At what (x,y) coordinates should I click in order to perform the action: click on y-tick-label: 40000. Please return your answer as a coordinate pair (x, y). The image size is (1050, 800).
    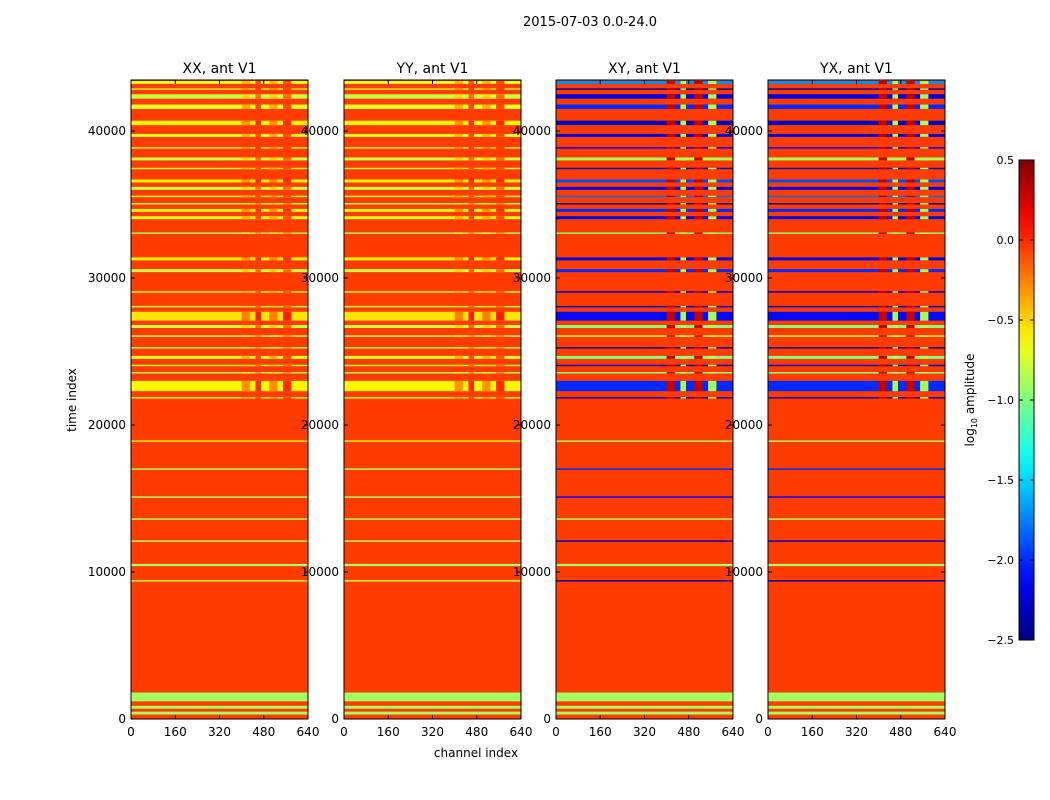
    Looking at the image, I should click on (107, 131).